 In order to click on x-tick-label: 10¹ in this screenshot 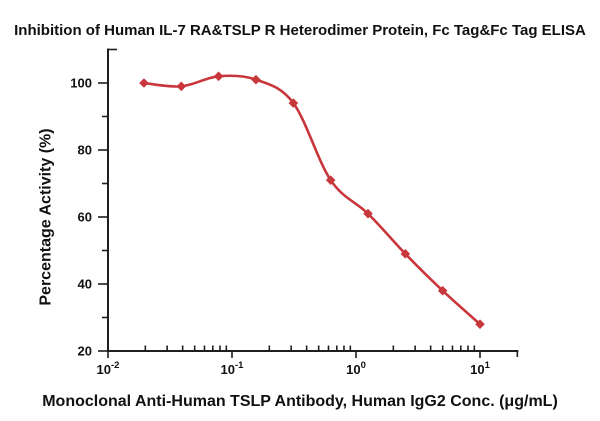, I will do `click(480, 368)`.